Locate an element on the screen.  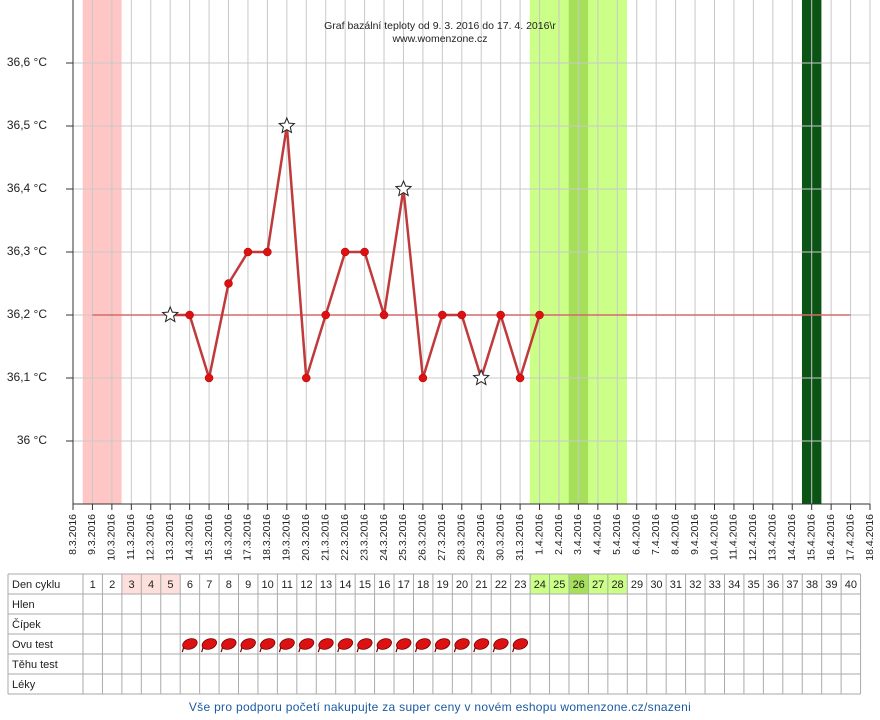
cycle-day: 23 is located at coordinates (520, 585).